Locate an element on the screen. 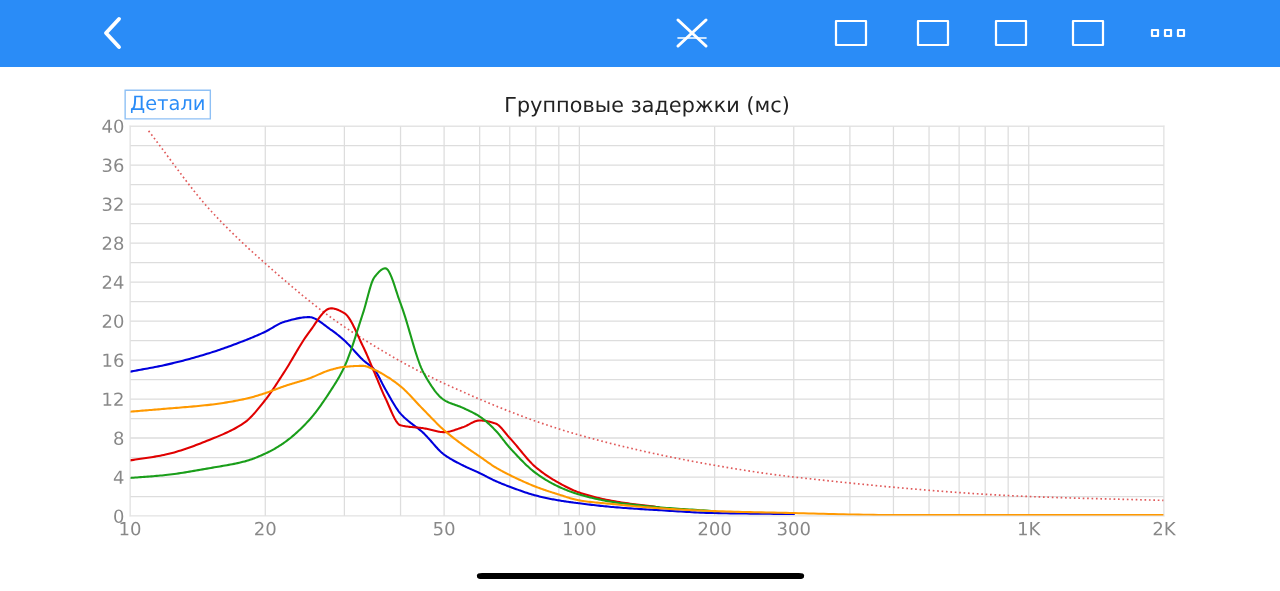 This screenshot has width=1280, height=591. y-tick-label: 16 is located at coordinates (113, 360).